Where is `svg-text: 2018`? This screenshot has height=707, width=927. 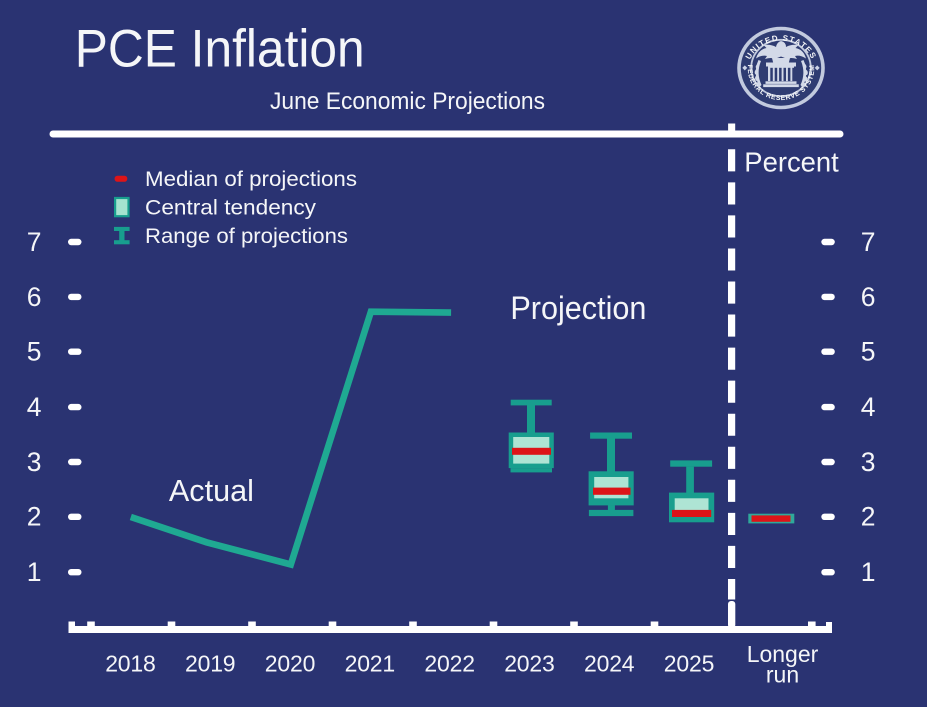
svg-text: 2018 is located at coordinates (130, 663).